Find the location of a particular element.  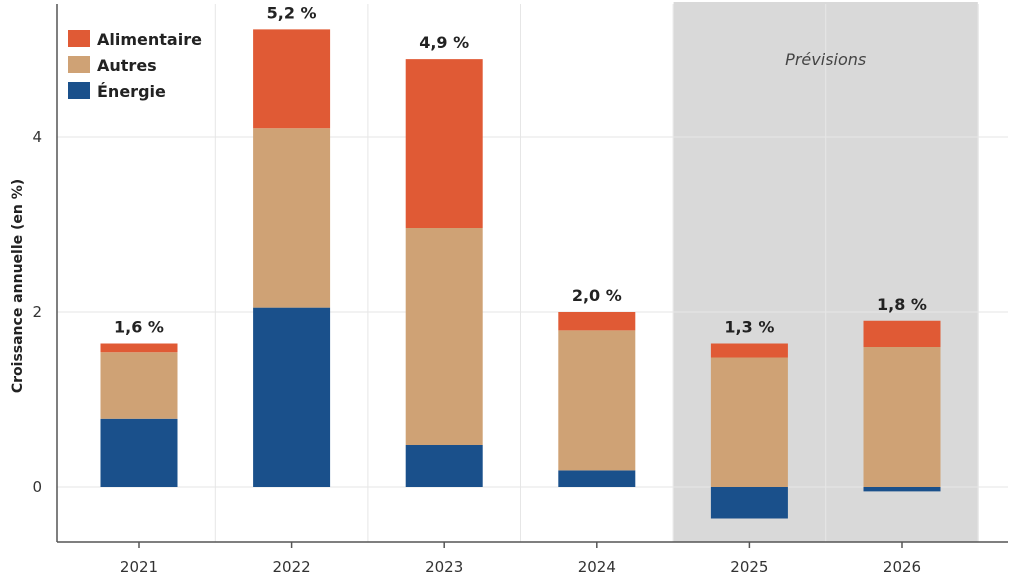

bar-segment-energie-2026 is located at coordinates (902, 489).